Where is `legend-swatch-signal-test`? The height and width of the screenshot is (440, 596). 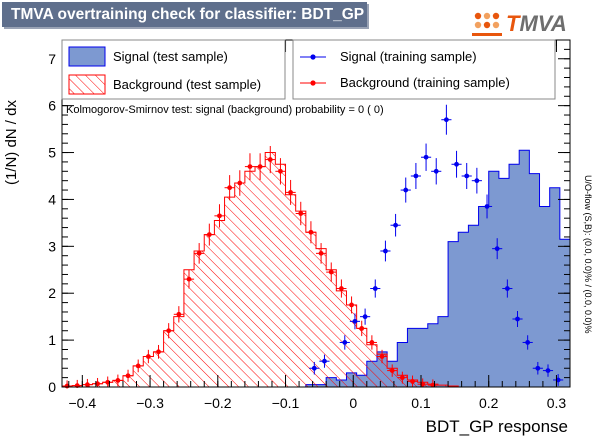 legend-swatch-signal-test is located at coordinates (87, 56).